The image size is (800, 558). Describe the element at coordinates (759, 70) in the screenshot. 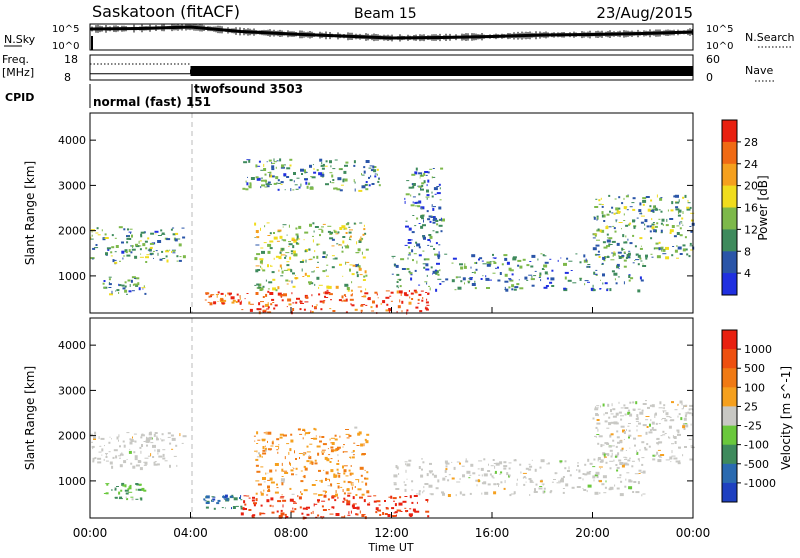

I see `nave-label: Nave` at that location.